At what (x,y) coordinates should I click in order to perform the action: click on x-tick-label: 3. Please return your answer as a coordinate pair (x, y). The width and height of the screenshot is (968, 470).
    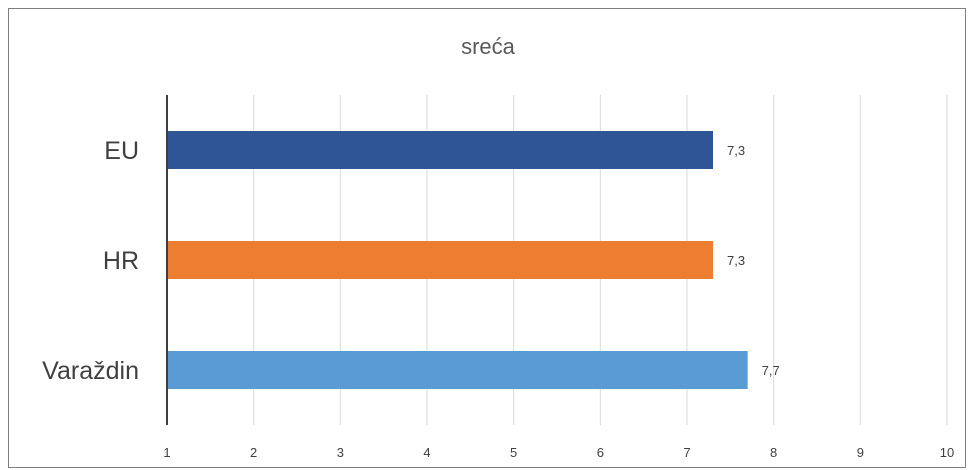
    Looking at the image, I should click on (340, 452).